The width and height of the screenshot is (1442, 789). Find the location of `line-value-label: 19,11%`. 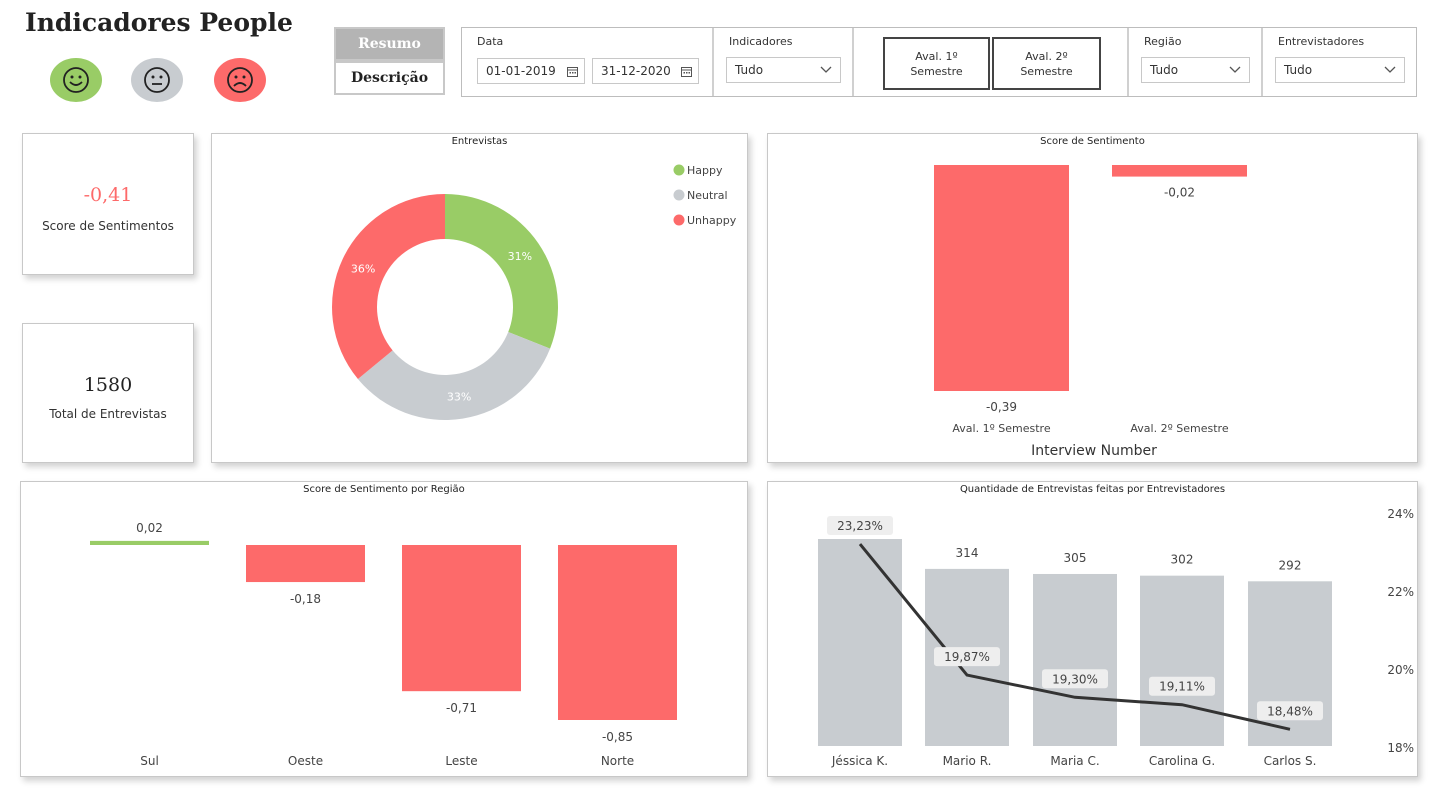

line-value-label: 19,11% is located at coordinates (1182, 687).